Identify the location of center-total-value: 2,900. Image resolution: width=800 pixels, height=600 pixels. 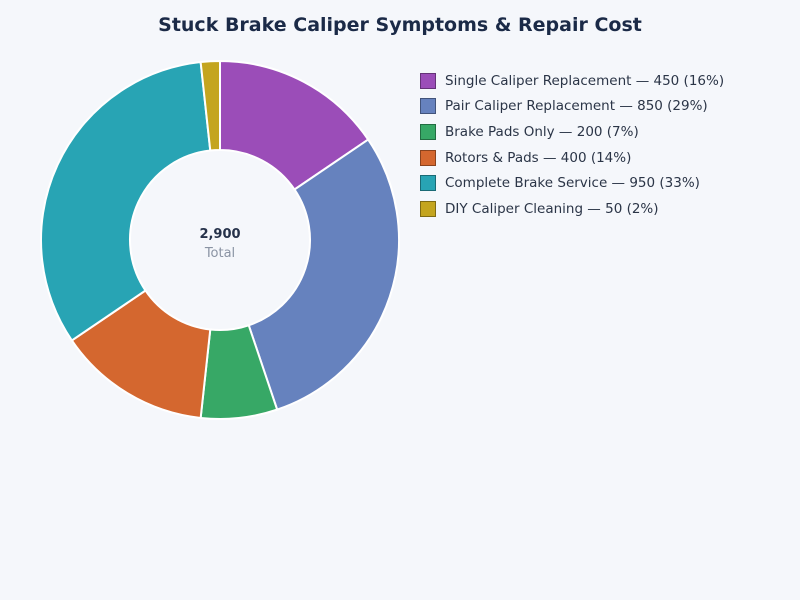
(220, 234).